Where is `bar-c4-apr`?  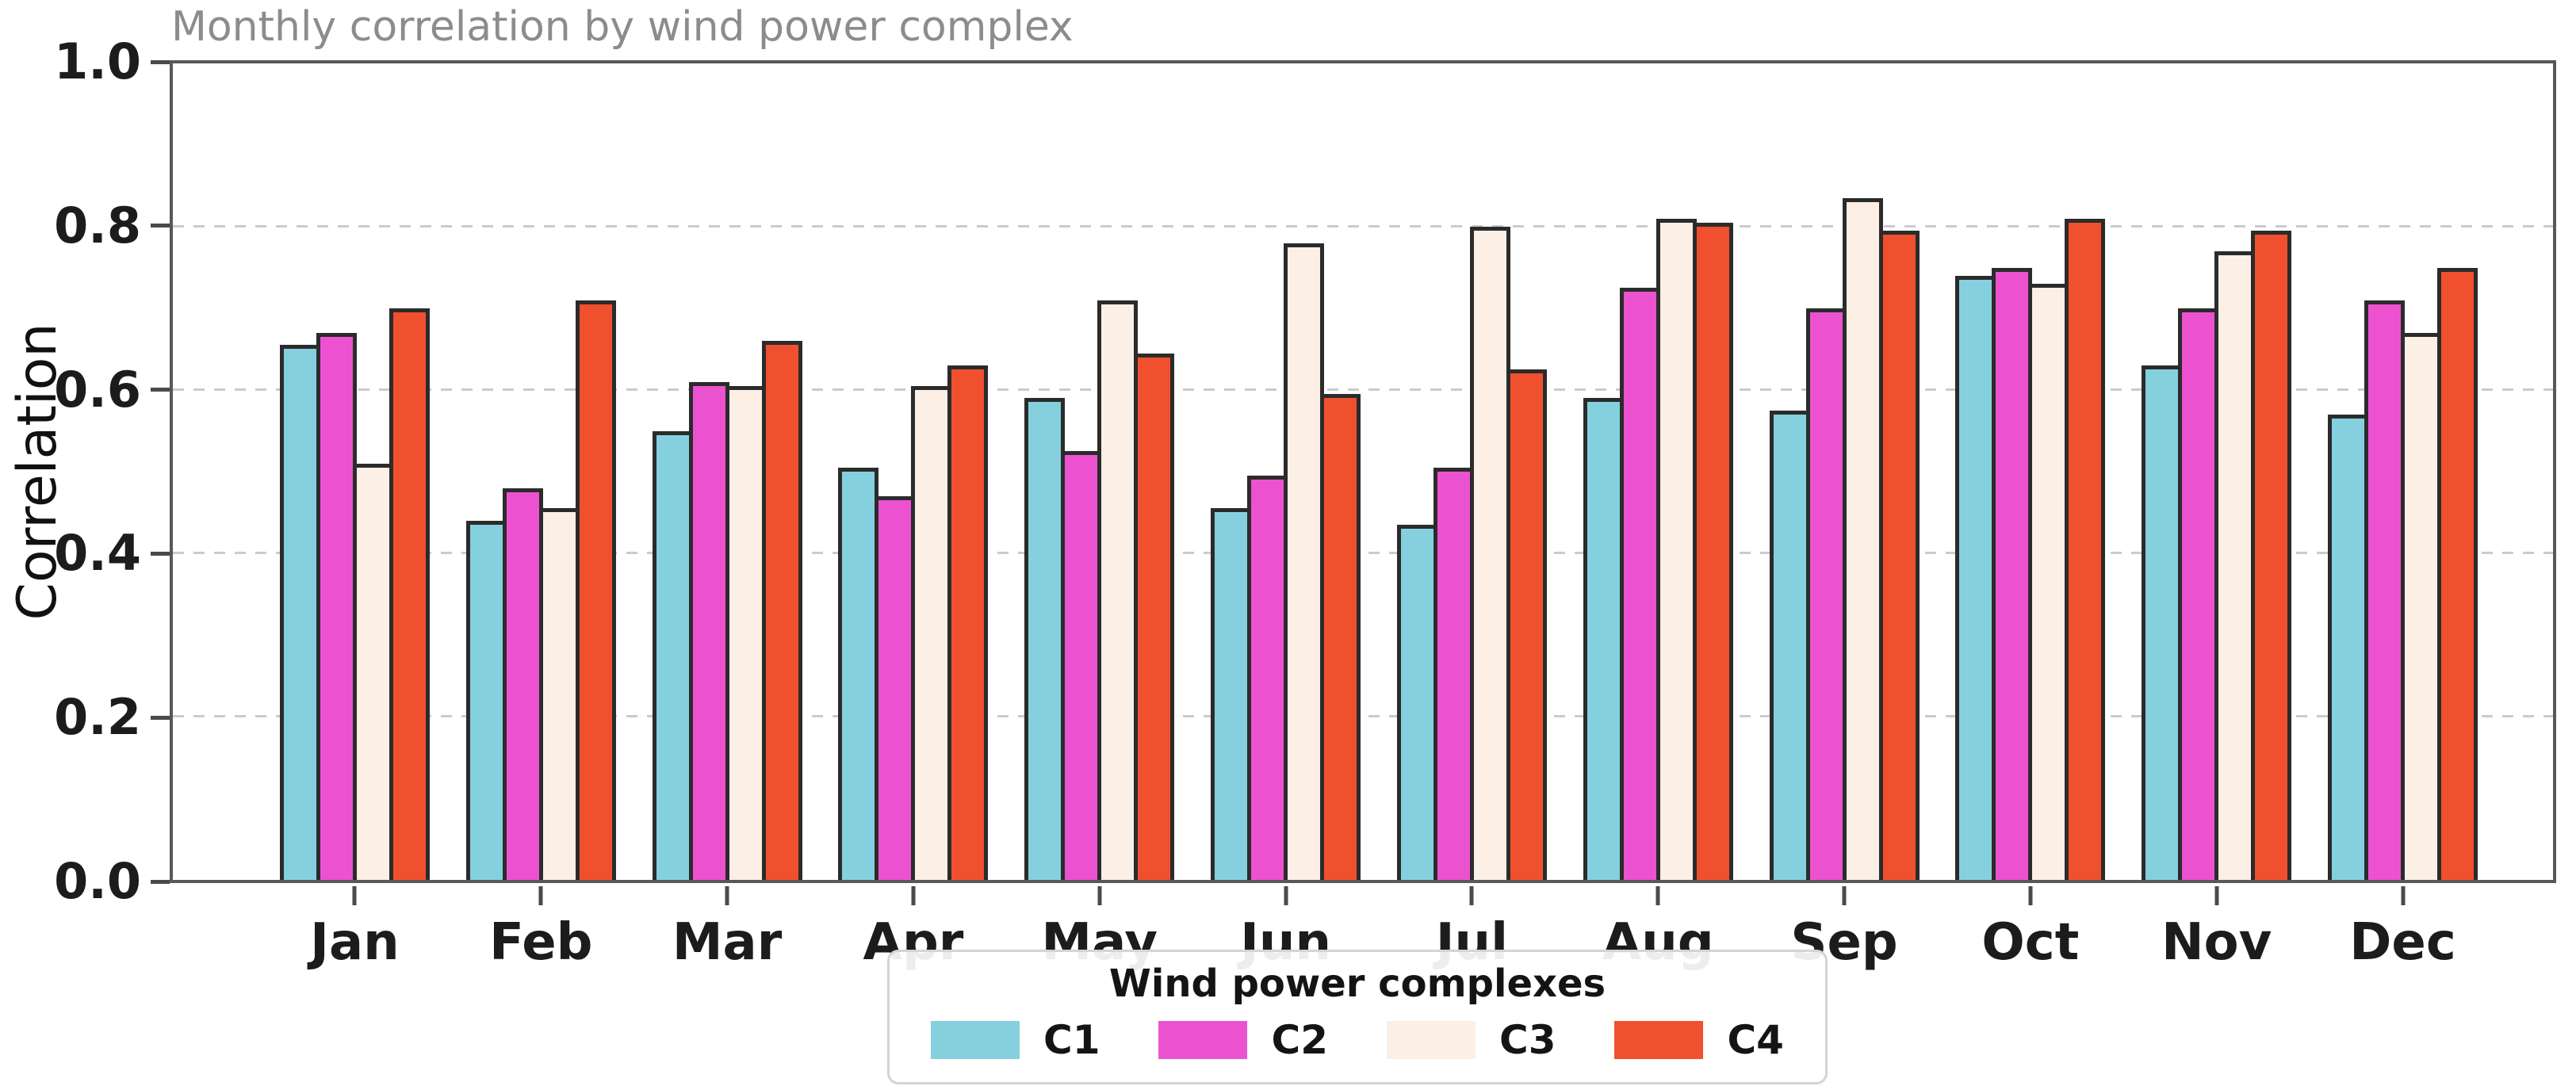 bar-c4-apr is located at coordinates (968, 622).